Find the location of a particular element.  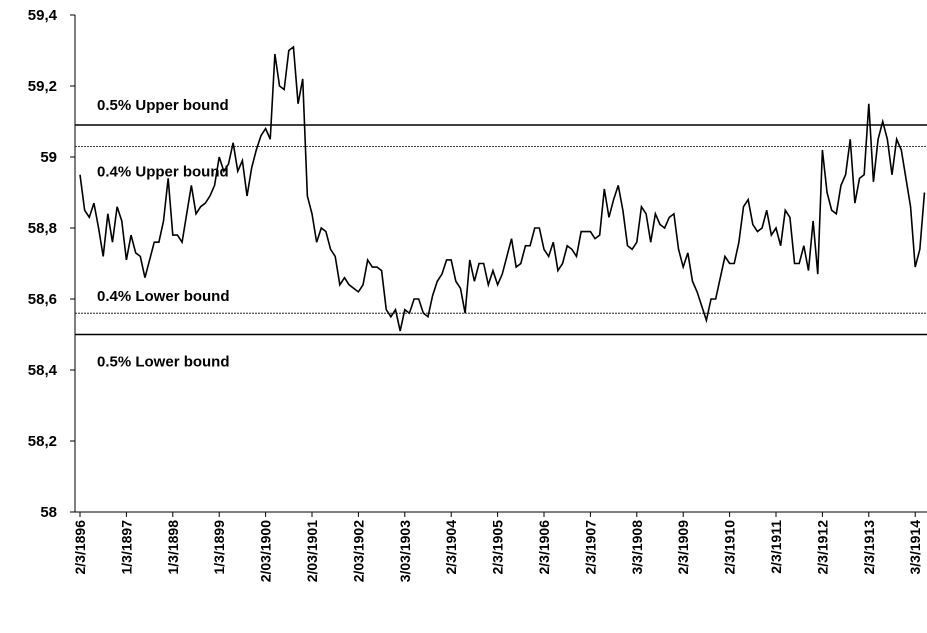

x-tick-label: 2/3/1911 is located at coordinates (776, 547).